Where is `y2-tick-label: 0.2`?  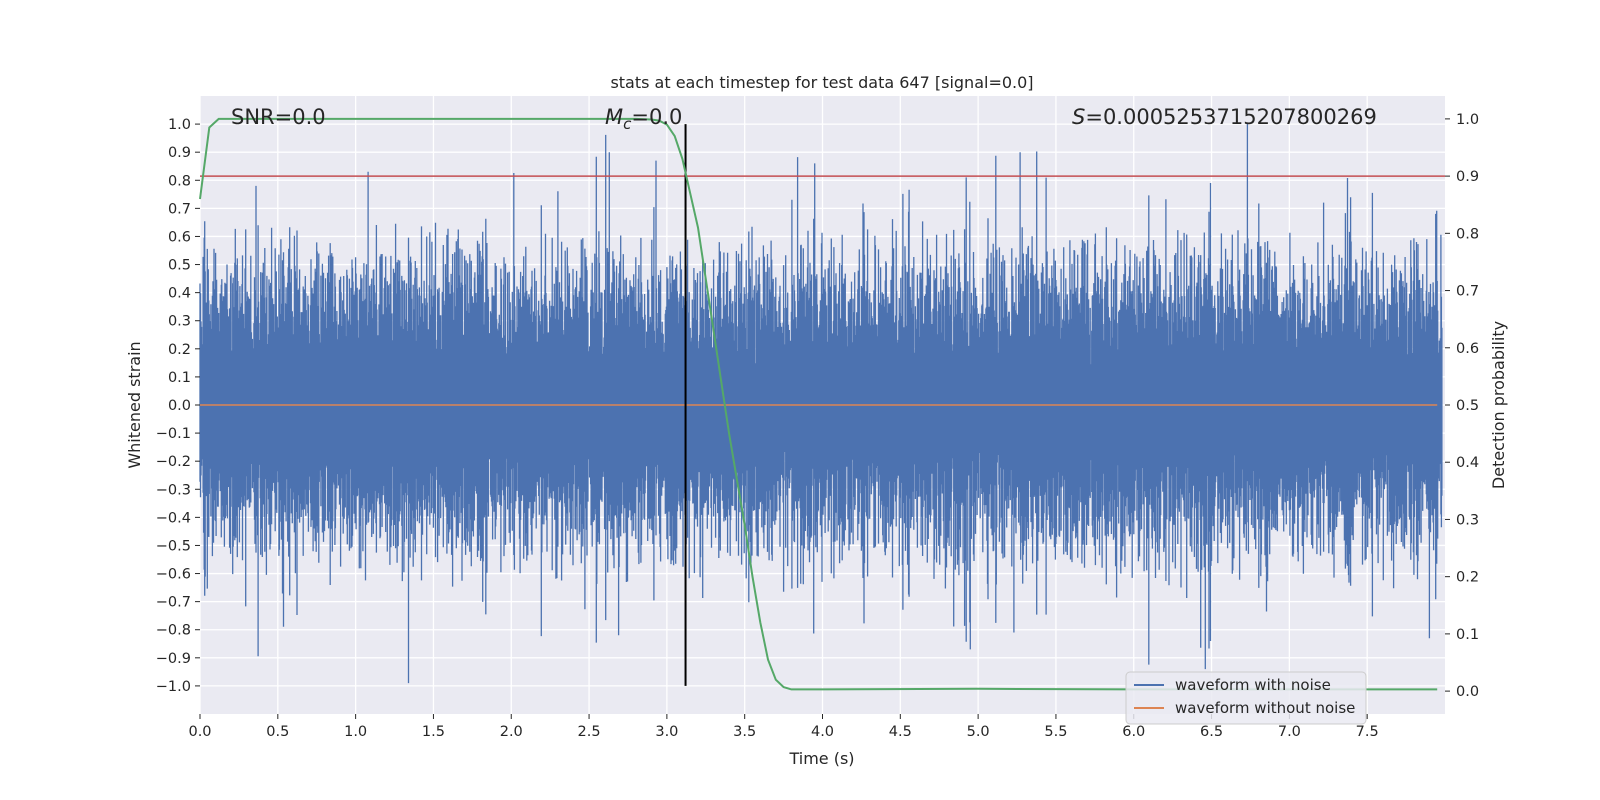 y2-tick-label: 0.2 is located at coordinates (1467, 578).